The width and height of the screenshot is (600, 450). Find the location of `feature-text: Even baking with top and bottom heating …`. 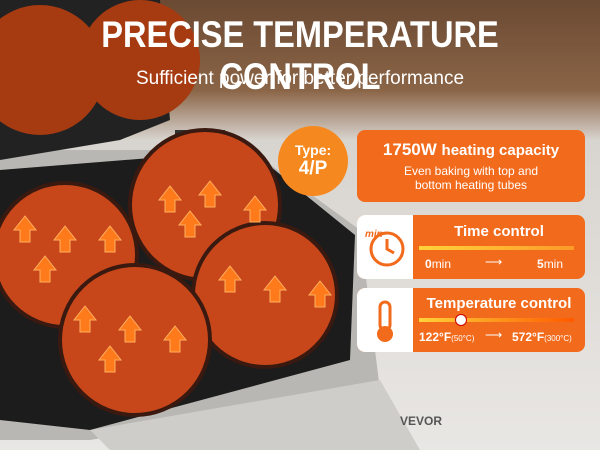

feature-text: Even baking with top and bottom heating … is located at coordinates (471, 178).